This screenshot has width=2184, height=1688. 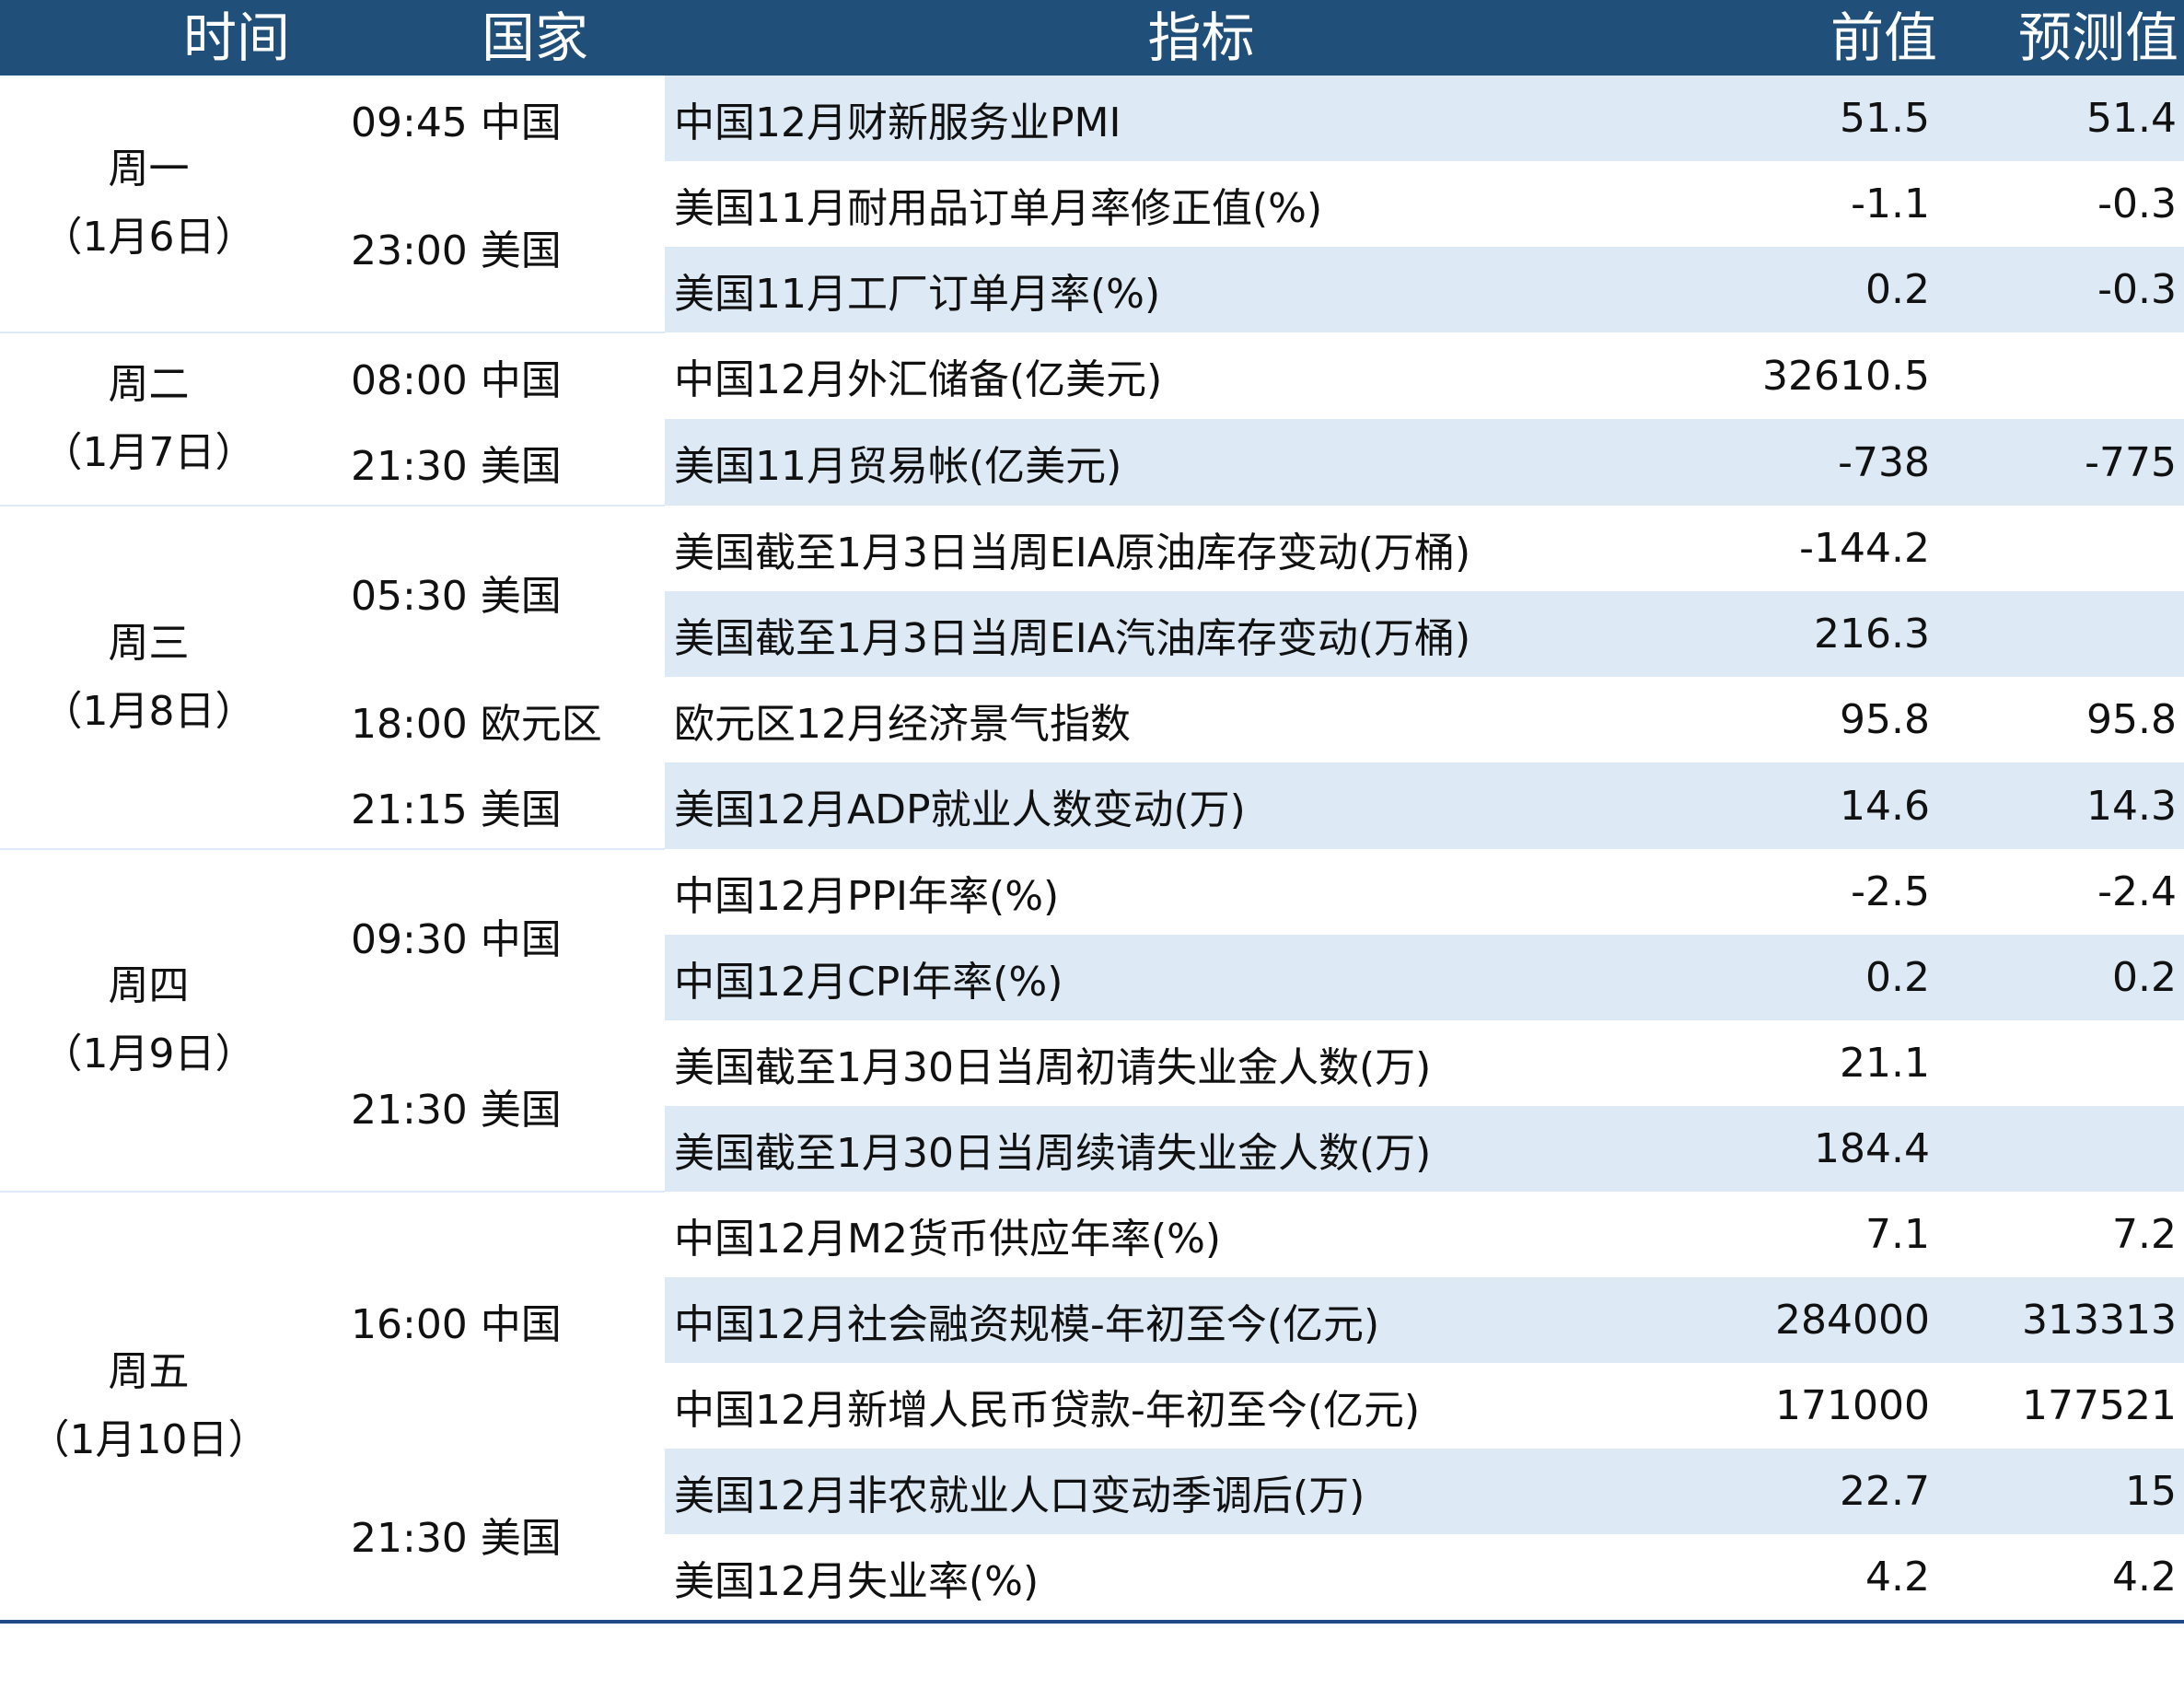 I want to click on table-row: 中国12月新增人民币贷款-年初至今(亿元) 171000 177521, so click(x=1092, y=1406).